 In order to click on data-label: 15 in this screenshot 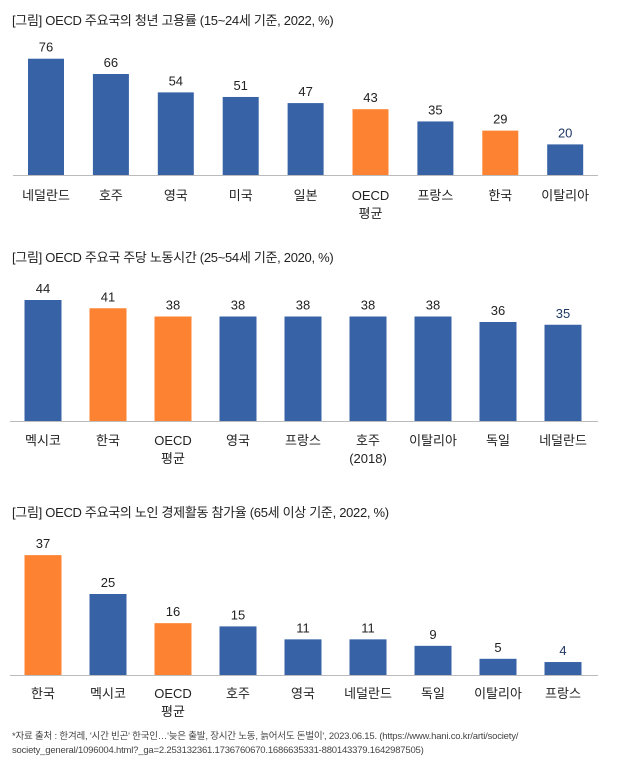, I will do `click(238, 614)`.